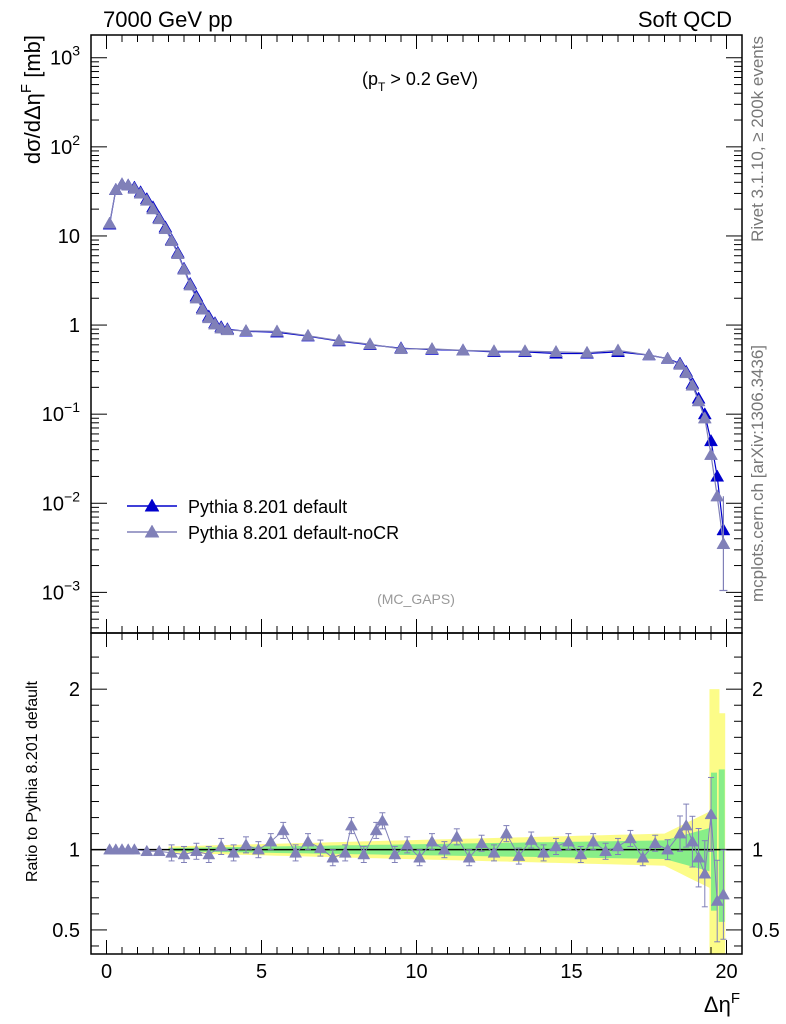 The image size is (786, 1024). I want to click on main-ytick-label: 10⁻³, so click(61, 590).